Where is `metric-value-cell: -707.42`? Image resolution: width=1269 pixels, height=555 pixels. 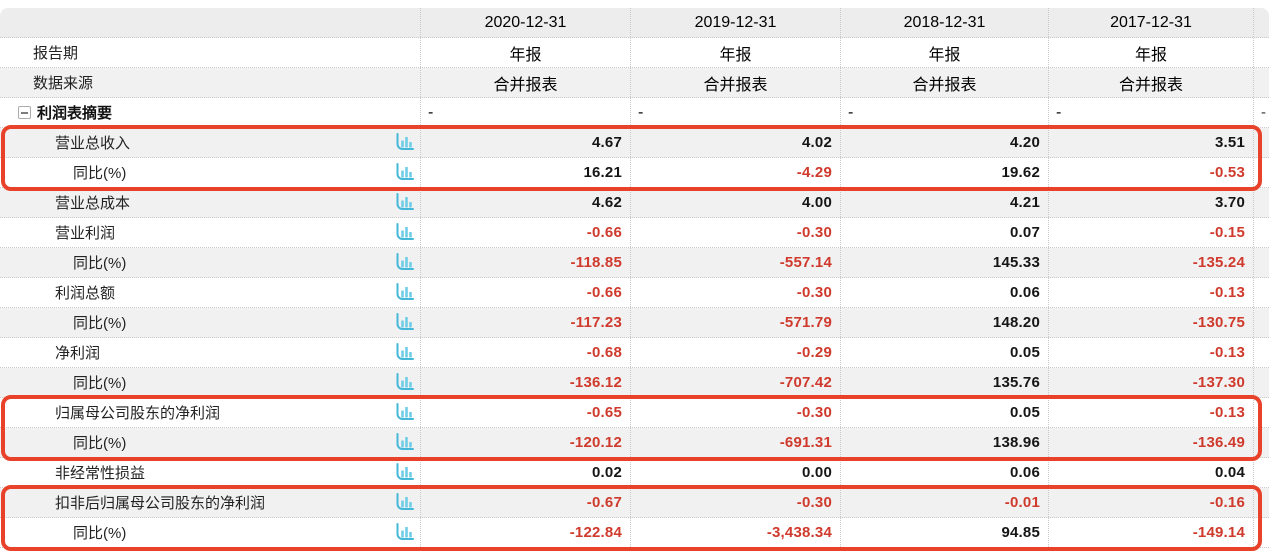 metric-value-cell: -707.42 is located at coordinates (735, 382).